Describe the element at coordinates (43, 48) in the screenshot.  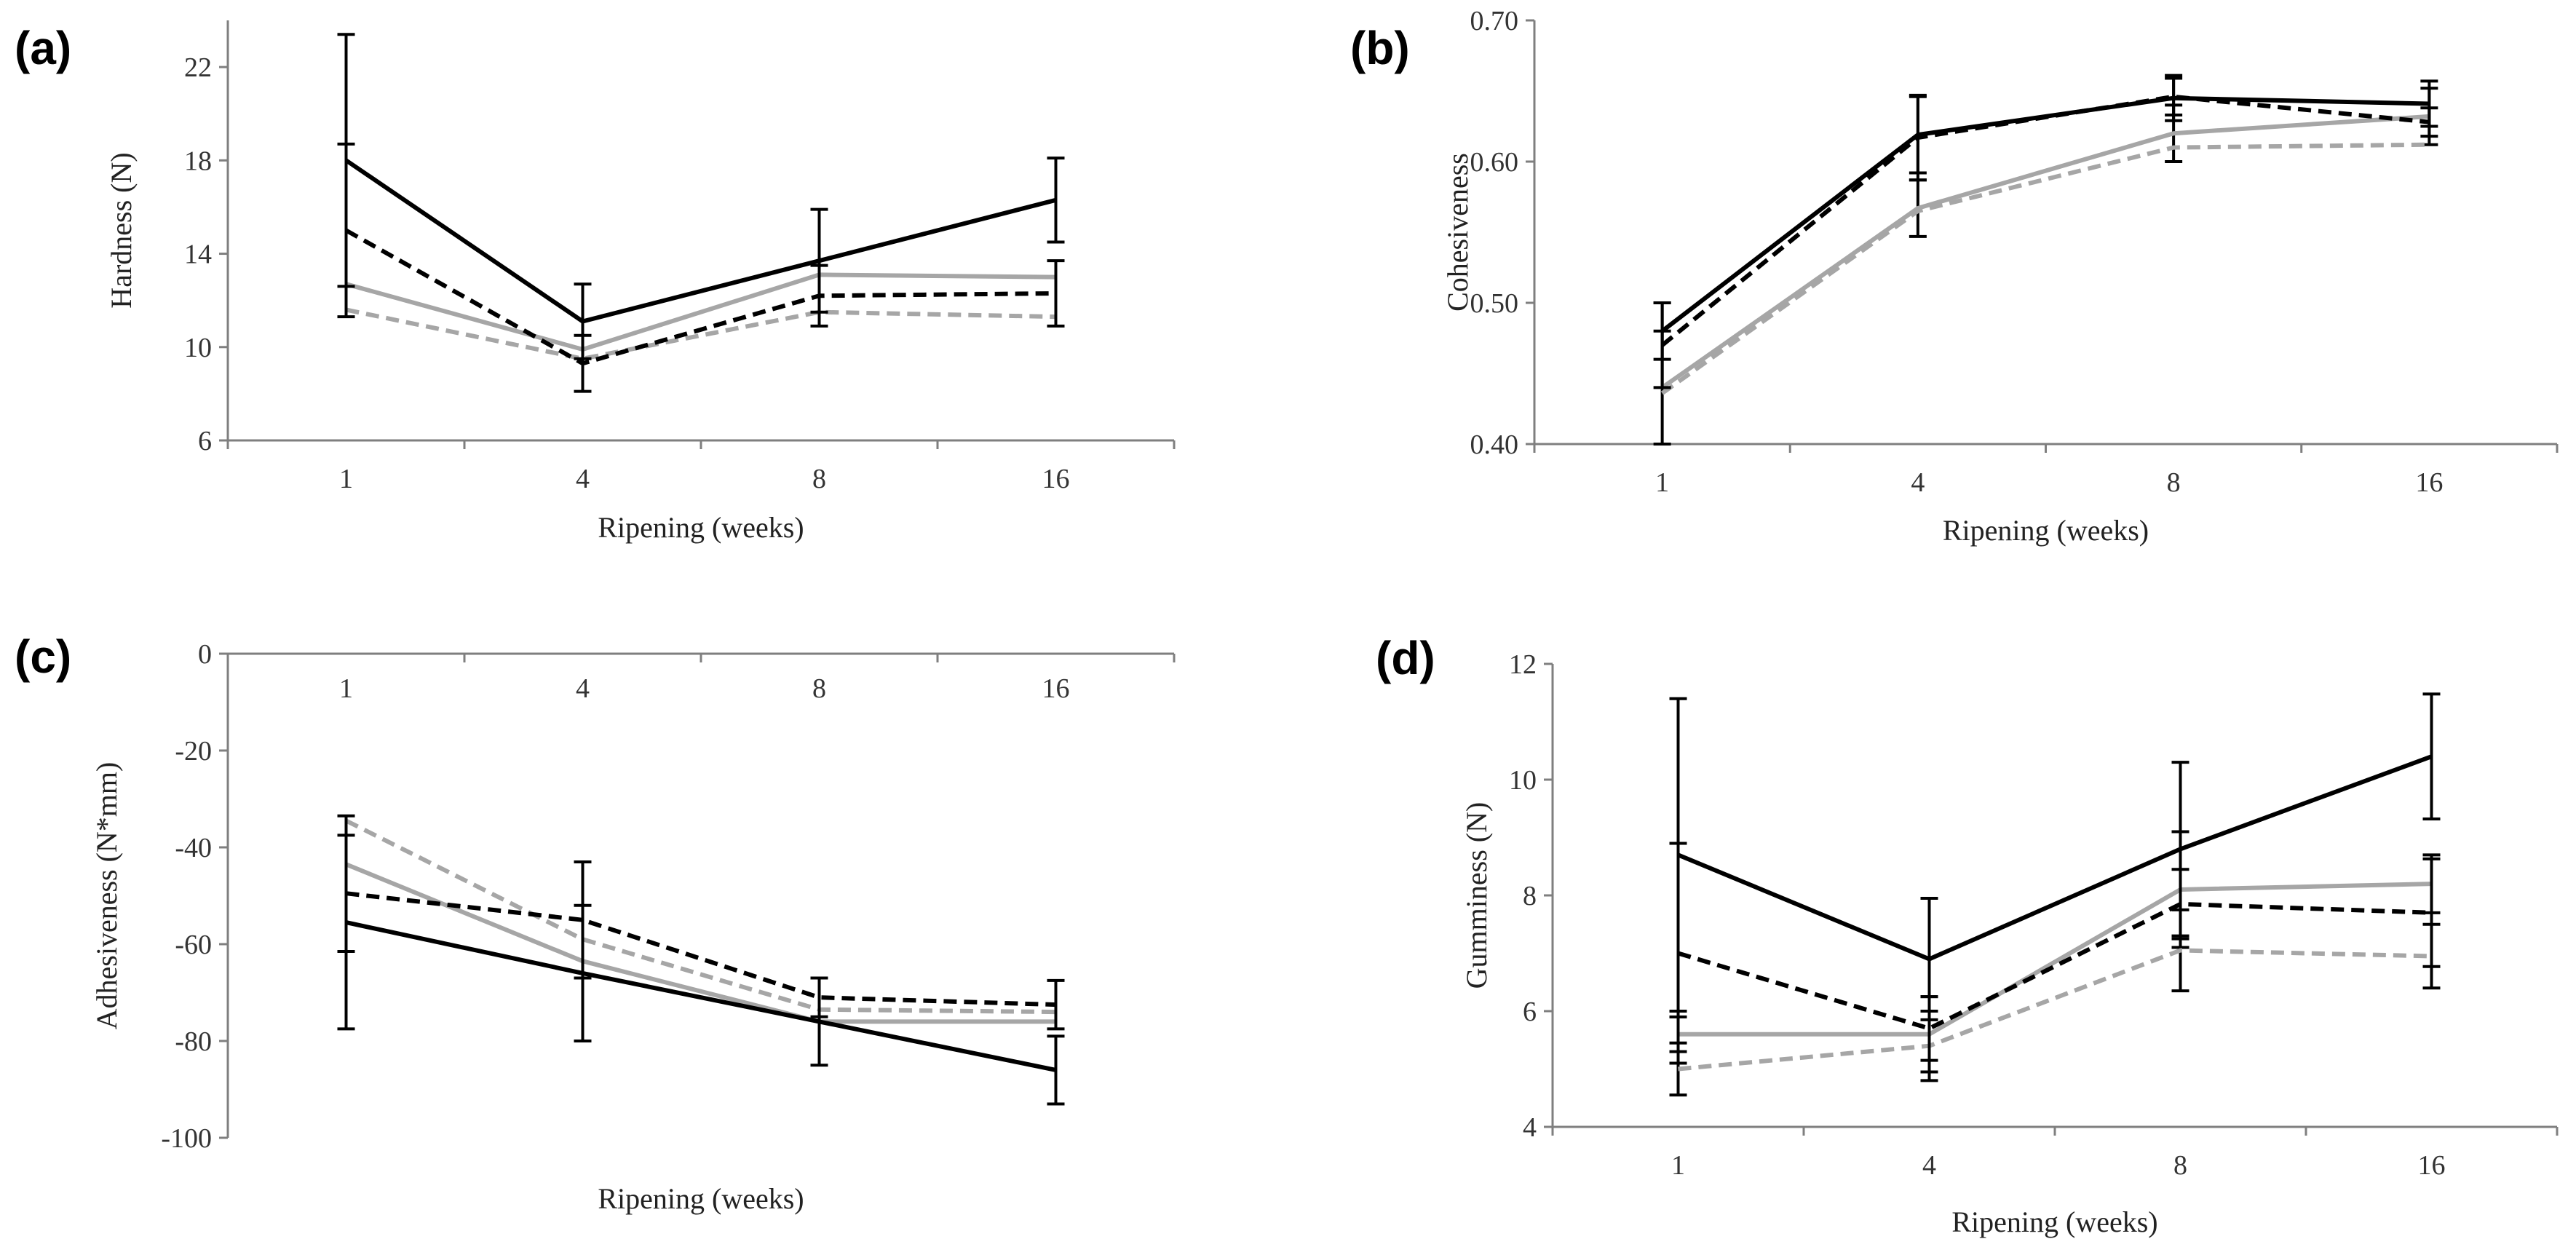
I see `panel-label: (a)` at that location.